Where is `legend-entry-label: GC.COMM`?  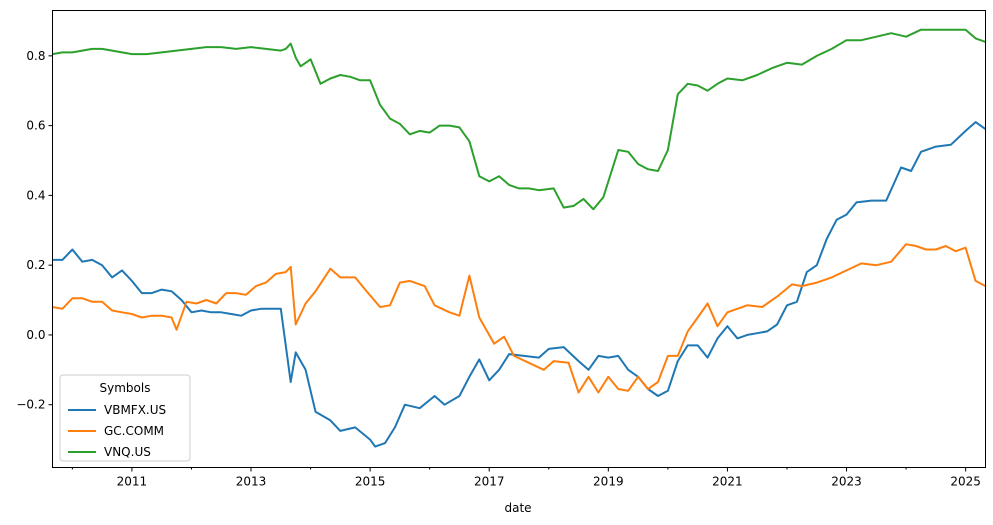 legend-entry-label: GC.COMM is located at coordinates (134, 431).